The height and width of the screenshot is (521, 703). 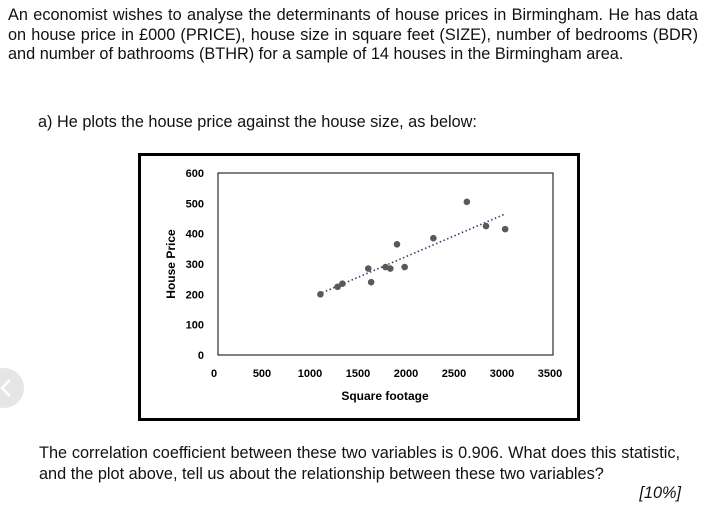 I want to click on x-tick-label: 3500, so click(x=550, y=374).